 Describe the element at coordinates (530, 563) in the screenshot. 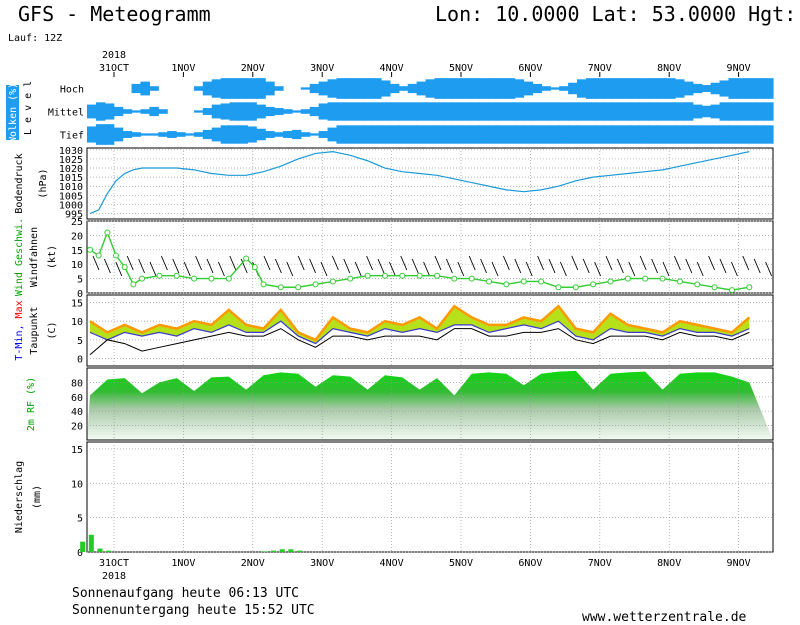

I see `date-label-bottom: 6NOV` at that location.